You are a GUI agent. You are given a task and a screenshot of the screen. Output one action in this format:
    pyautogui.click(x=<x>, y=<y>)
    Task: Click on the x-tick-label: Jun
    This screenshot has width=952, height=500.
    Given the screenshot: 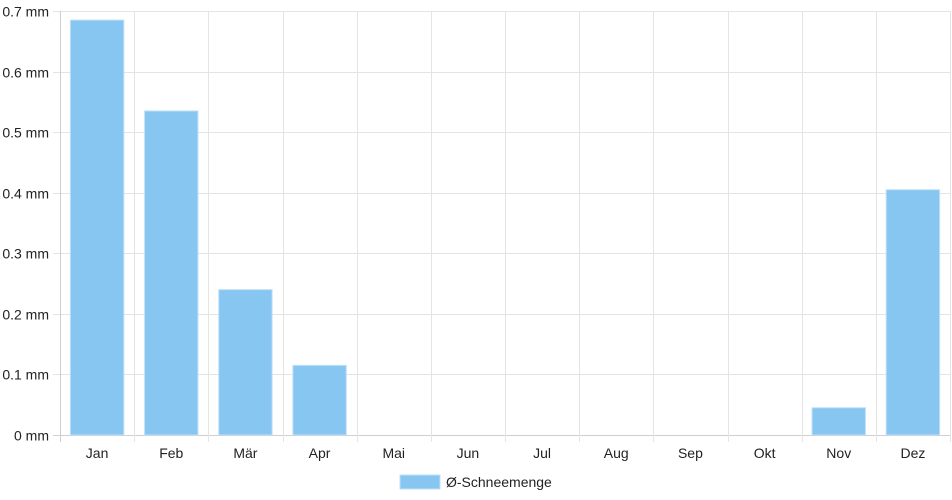 What is the action you would take?
    pyautogui.click(x=468, y=453)
    